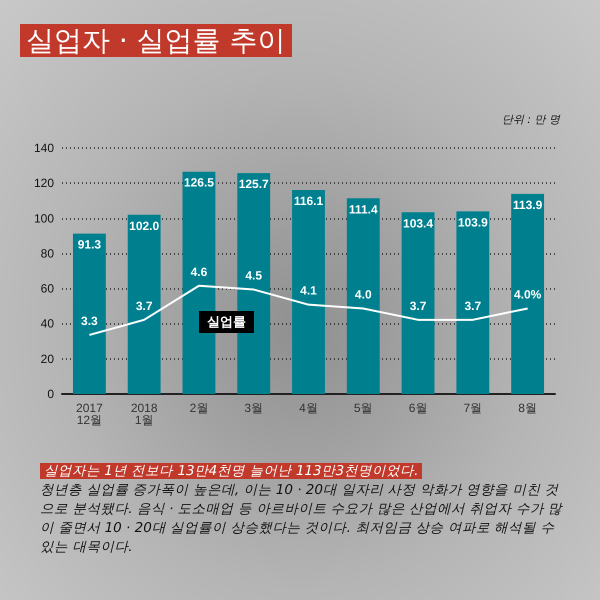  I want to click on x-tick-label: 2017 12월, so click(90, 414).